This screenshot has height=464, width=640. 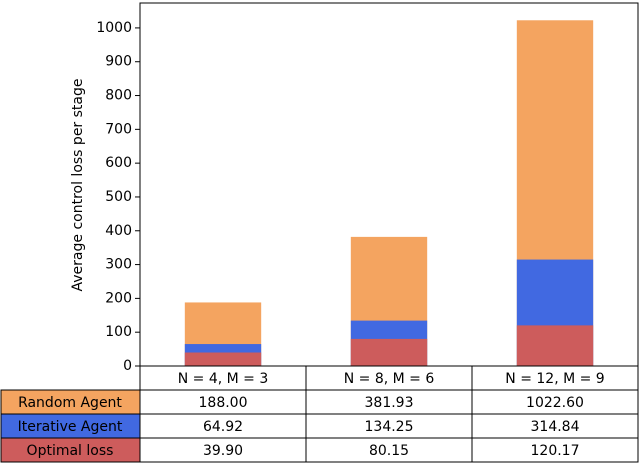 I want to click on y-tick-label: 900, so click(x=118, y=62).